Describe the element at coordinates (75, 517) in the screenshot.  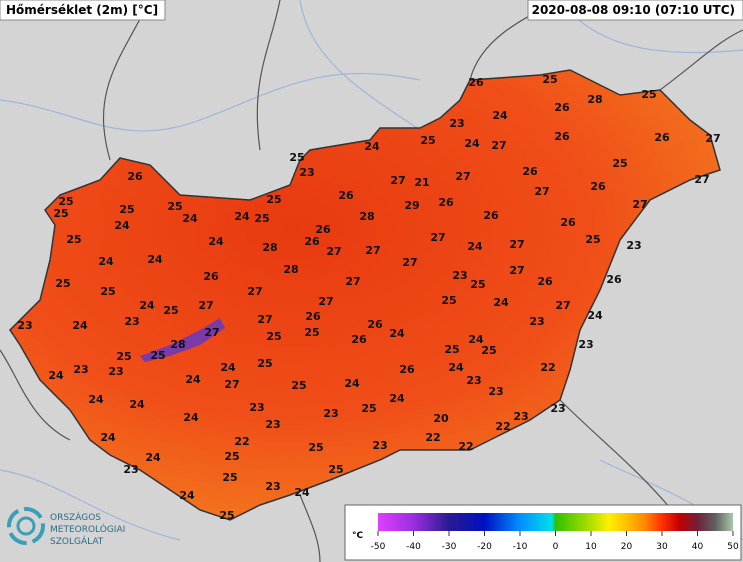
I see `logo-text: ORSZÁGOS` at that location.